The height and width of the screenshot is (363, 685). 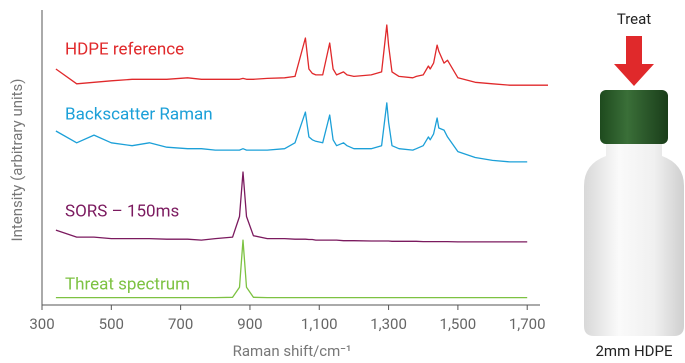 I want to click on x-tick-label: 700, so click(x=180, y=324).